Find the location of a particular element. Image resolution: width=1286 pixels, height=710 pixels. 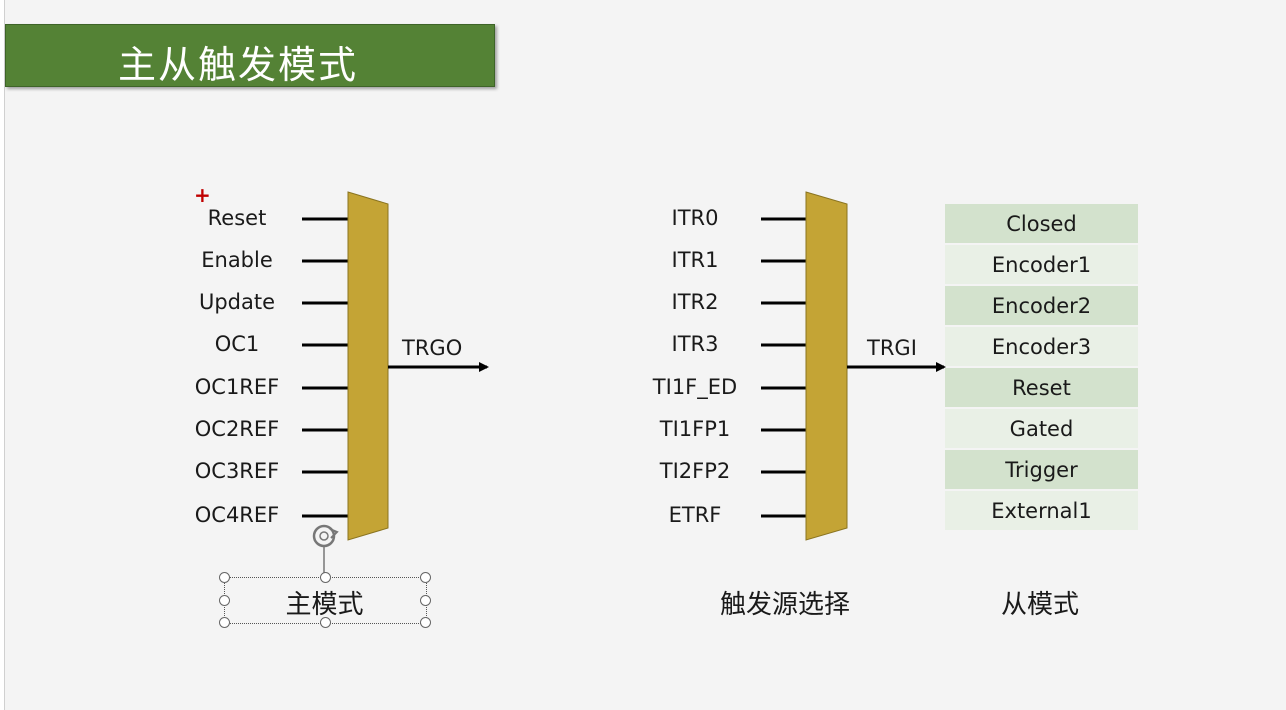

master-input-label: Update is located at coordinates (237, 302).